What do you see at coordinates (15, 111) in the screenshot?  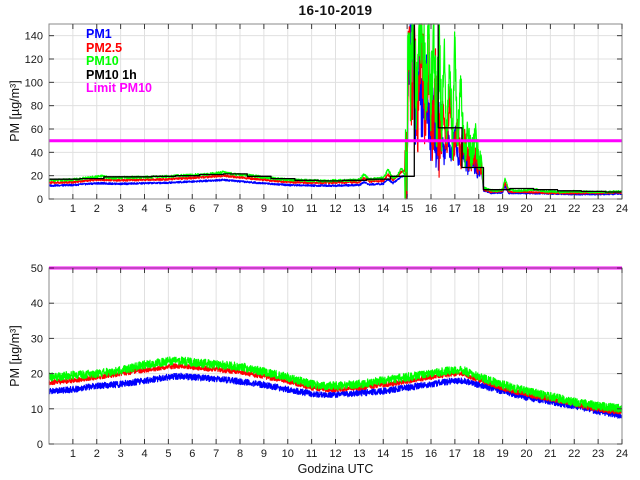 I see `top-y-axis-label: PM [µg/m³]` at bounding box center [15, 111].